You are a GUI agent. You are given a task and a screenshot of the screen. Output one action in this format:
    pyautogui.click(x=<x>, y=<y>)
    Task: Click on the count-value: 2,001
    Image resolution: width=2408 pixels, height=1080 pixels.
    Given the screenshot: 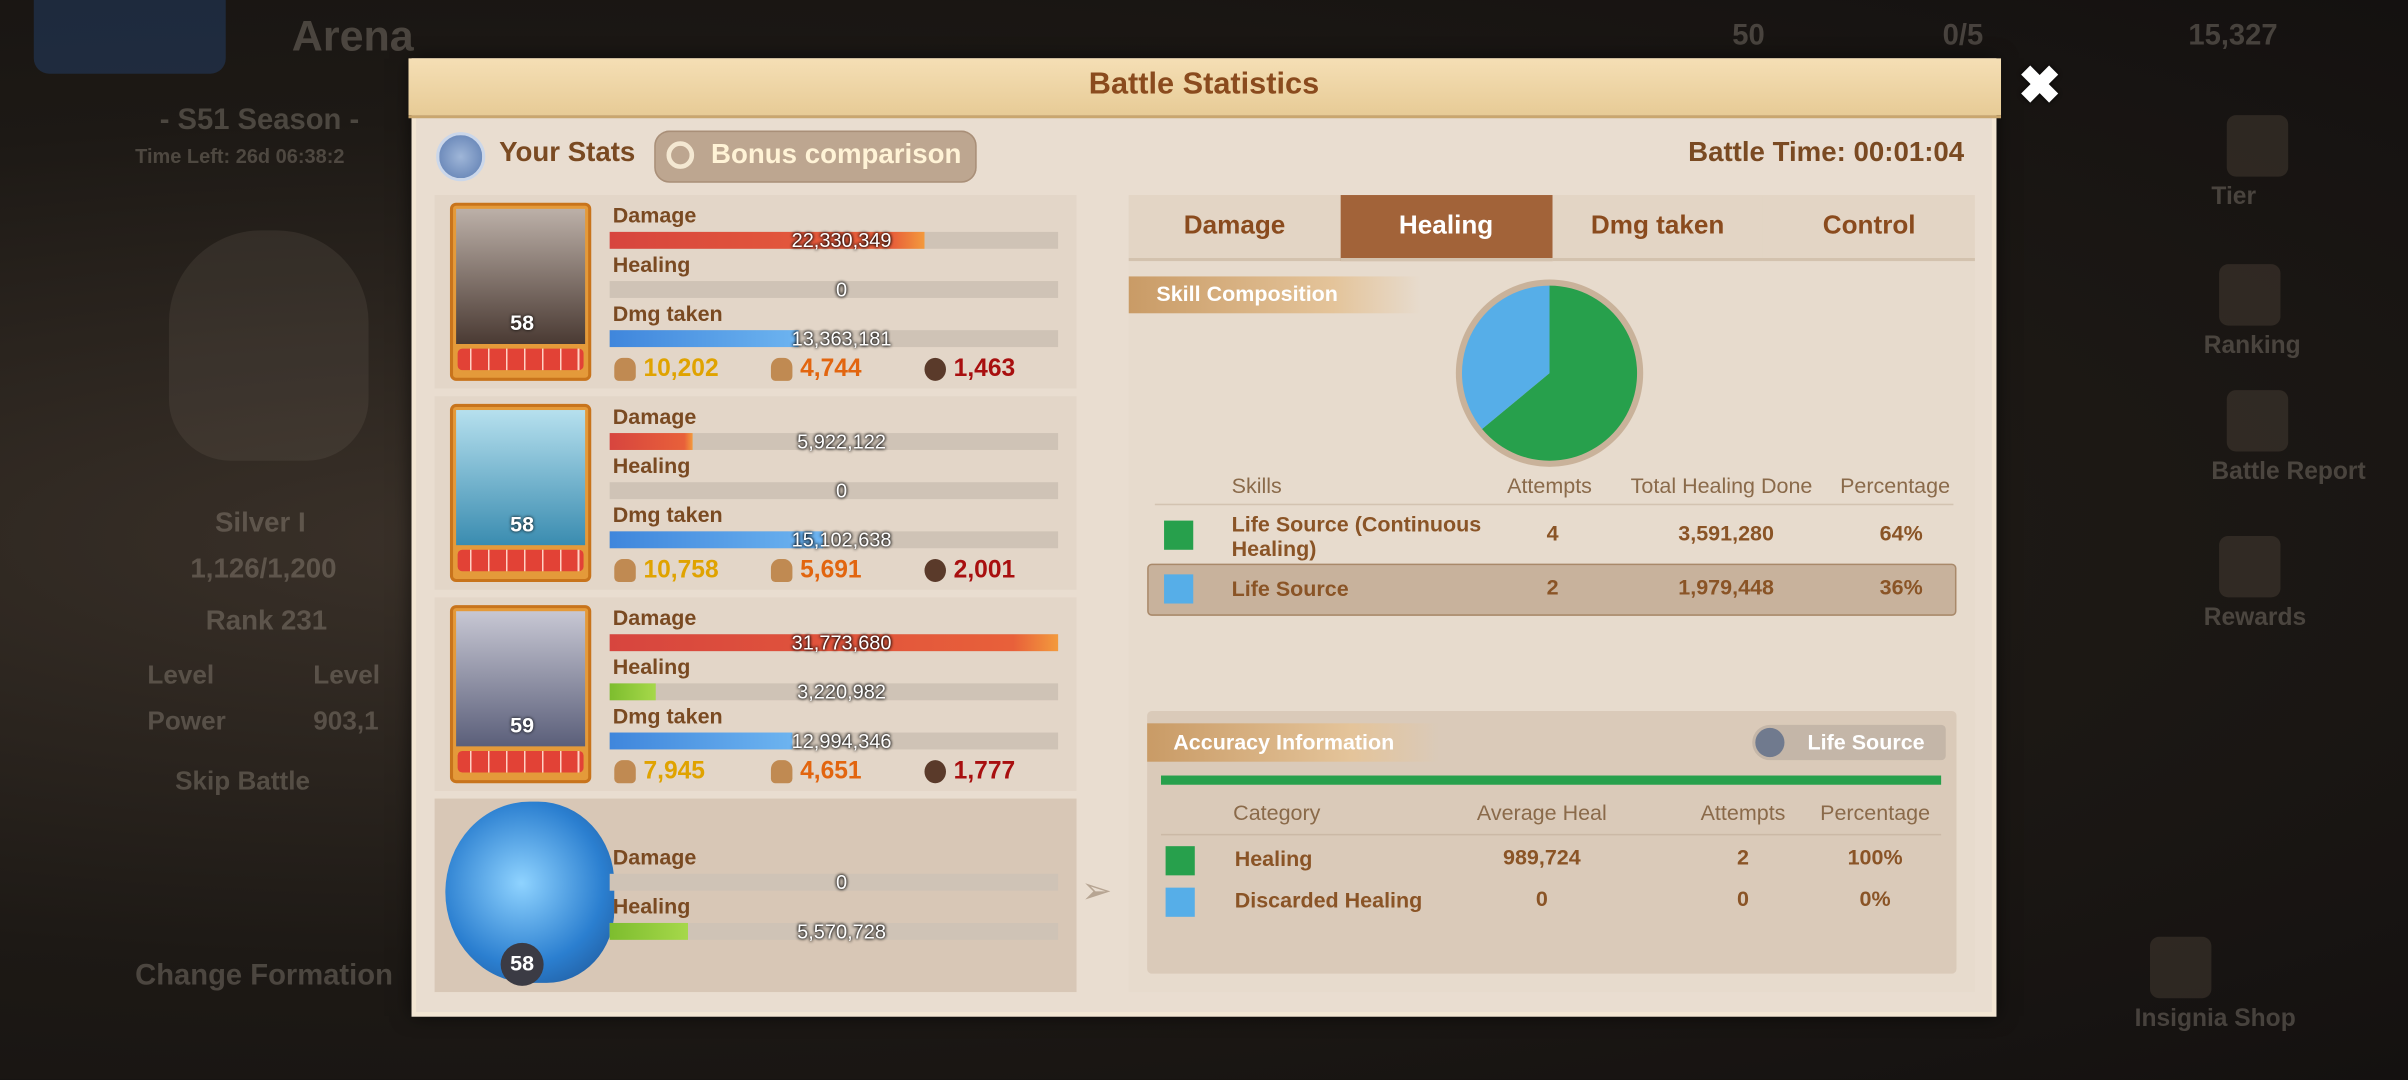 What is the action you would take?
    pyautogui.click(x=984, y=570)
    